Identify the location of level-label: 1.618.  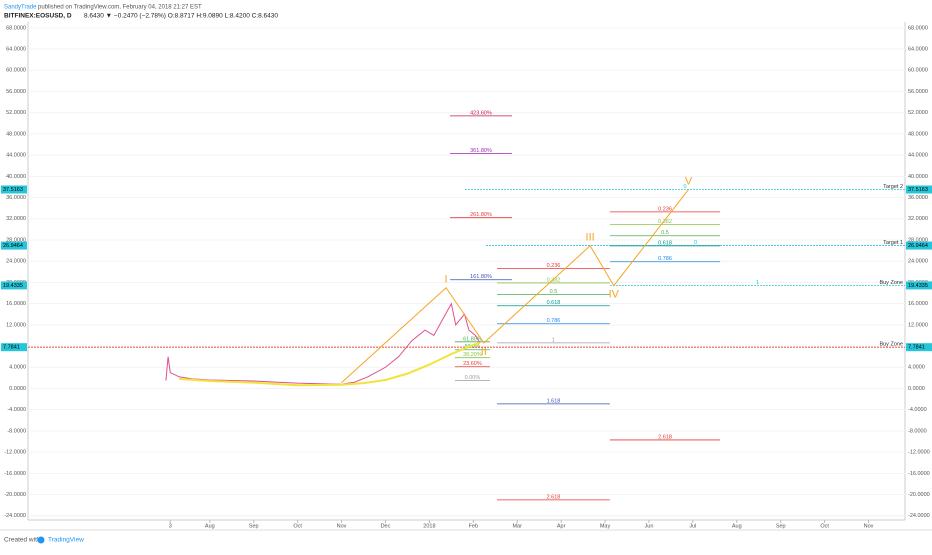
(554, 401).